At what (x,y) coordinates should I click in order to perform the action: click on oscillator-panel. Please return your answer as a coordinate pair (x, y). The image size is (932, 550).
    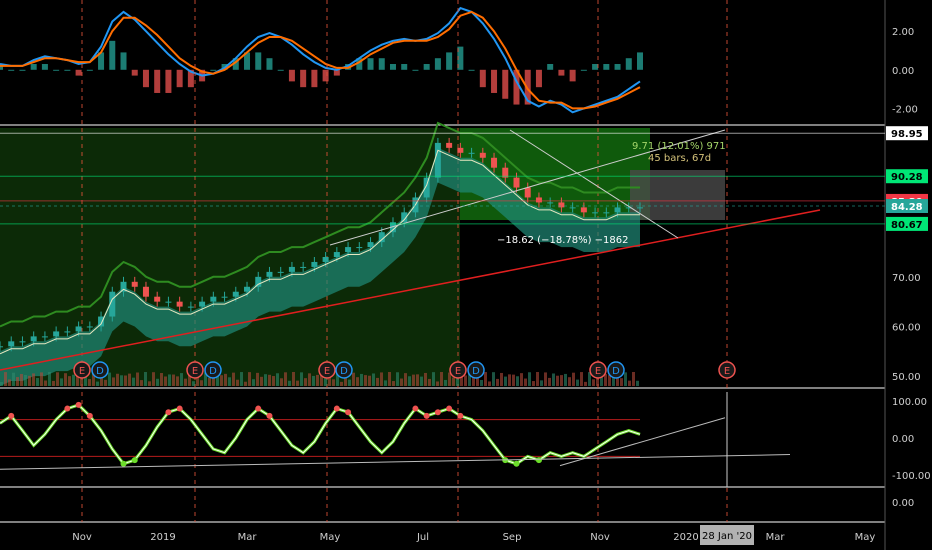
    Looking at the image, I should click on (395, 435).